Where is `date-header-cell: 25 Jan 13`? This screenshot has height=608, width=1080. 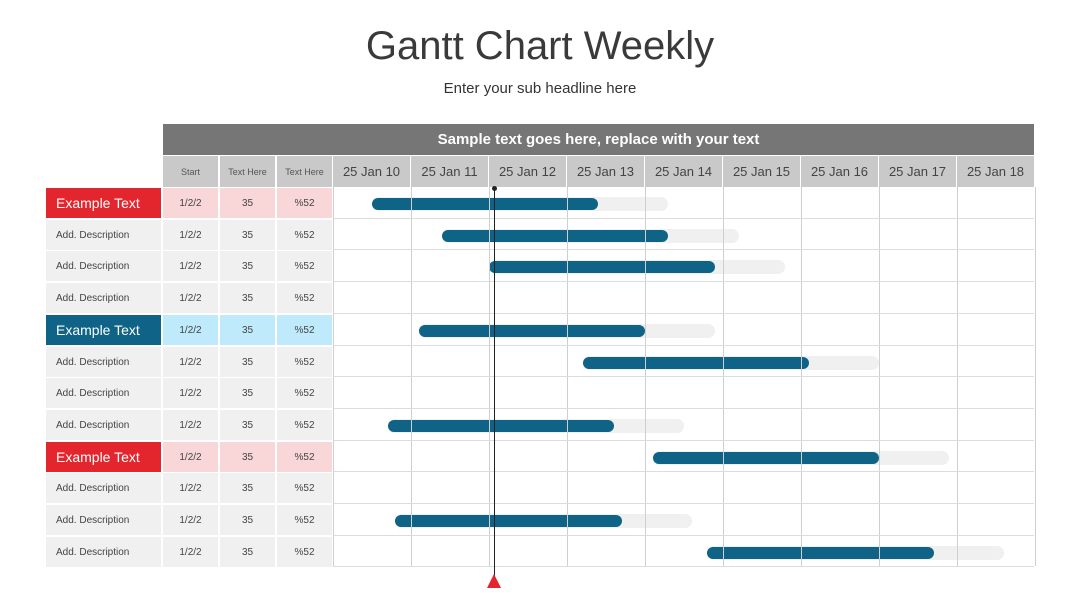
date-header-cell: 25 Jan 13 is located at coordinates (605, 171).